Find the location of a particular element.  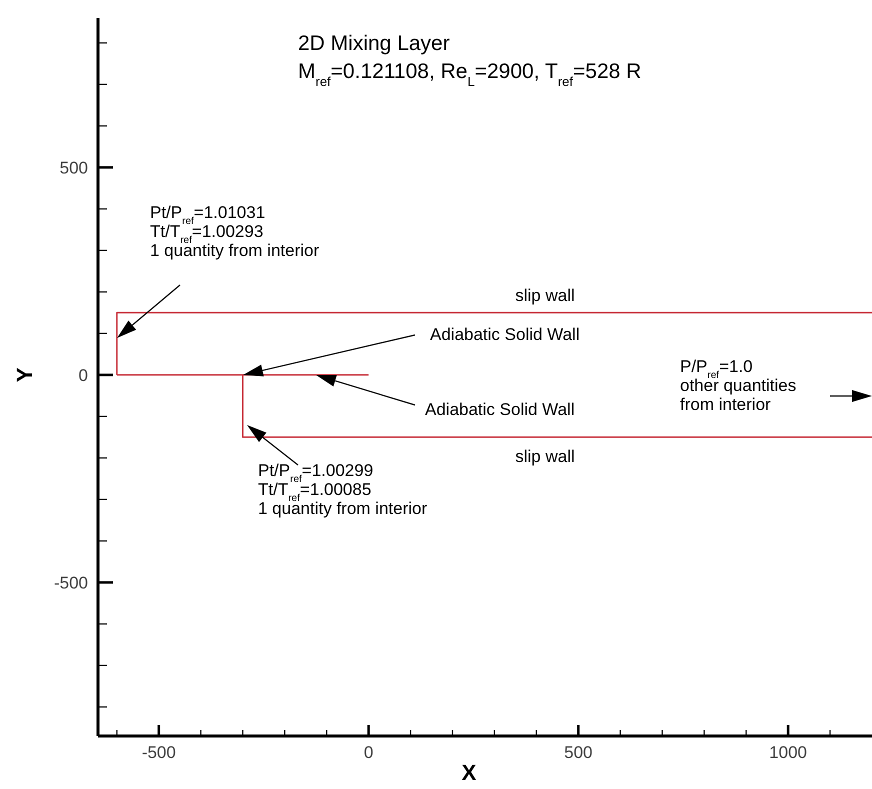

text: 2D Mixing Layer is located at coordinates (374, 43).